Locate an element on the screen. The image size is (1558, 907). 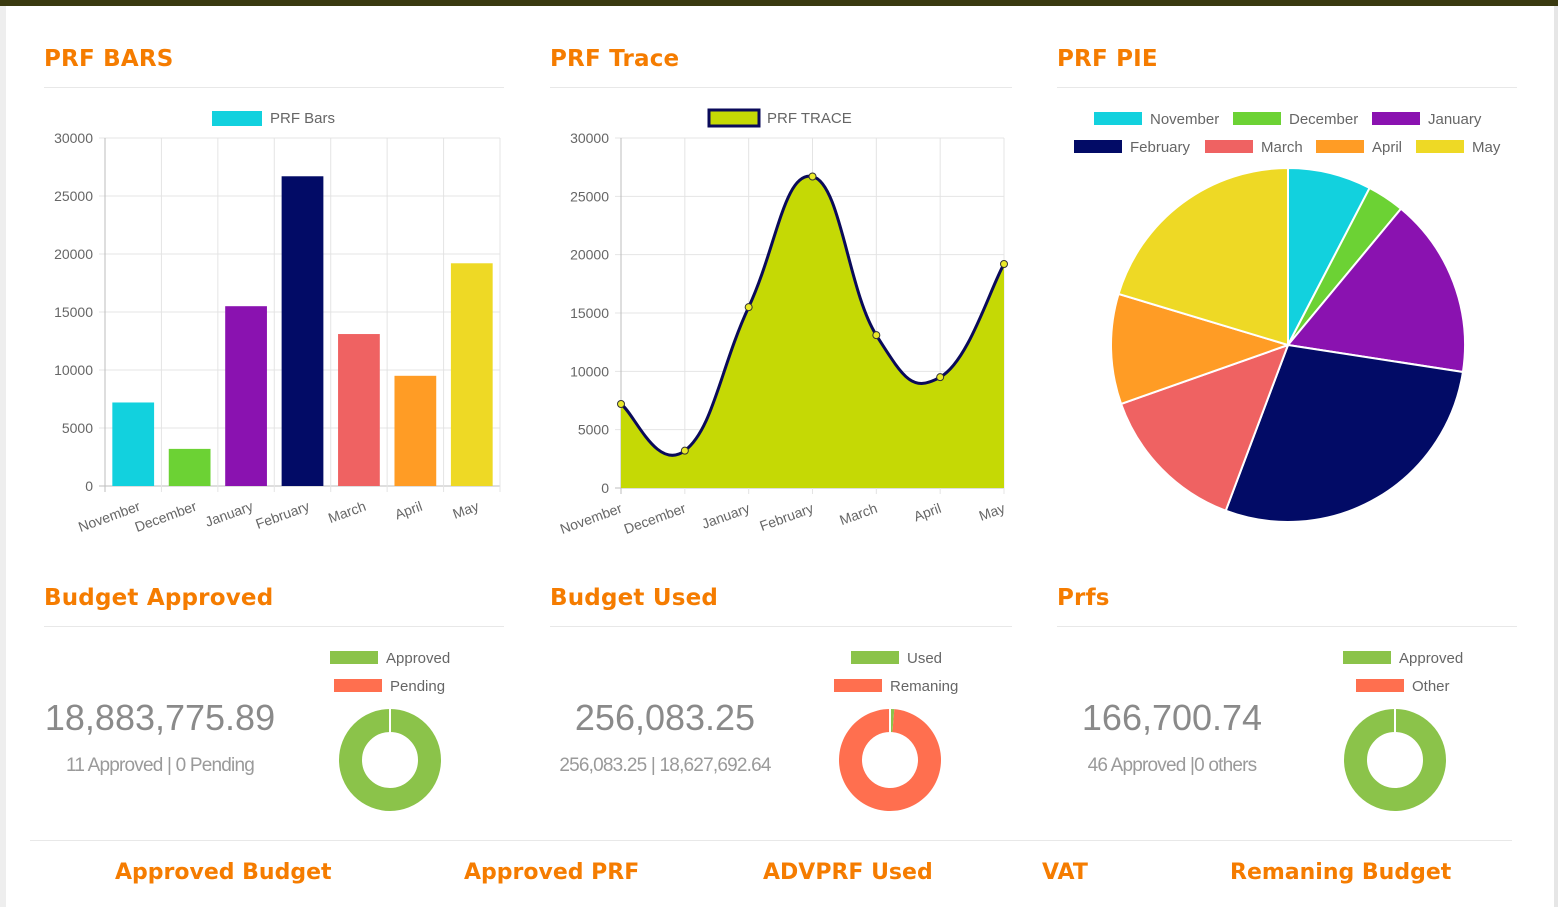
footer-remaning-budget: Remaning Budget is located at coordinates (1341, 872).